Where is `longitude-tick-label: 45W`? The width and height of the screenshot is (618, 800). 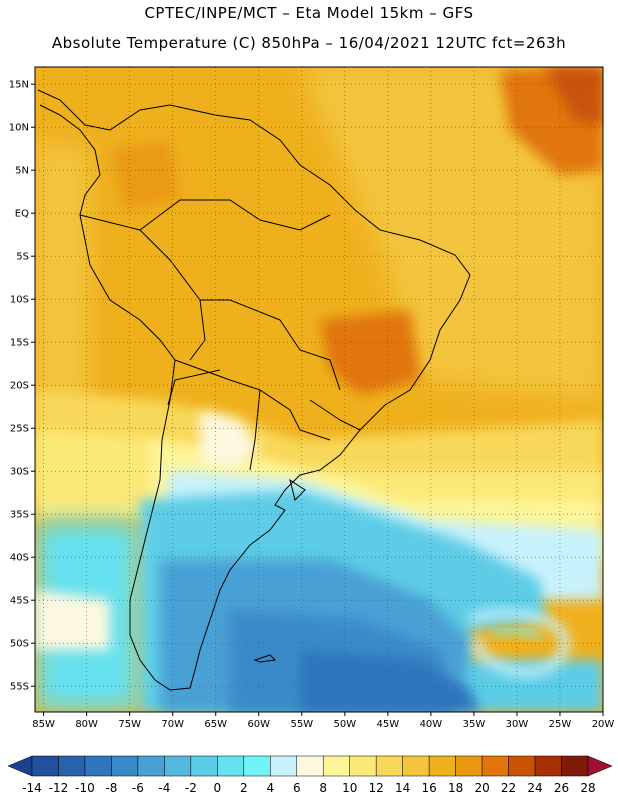 longitude-tick-label: 45W is located at coordinates (388, 724).